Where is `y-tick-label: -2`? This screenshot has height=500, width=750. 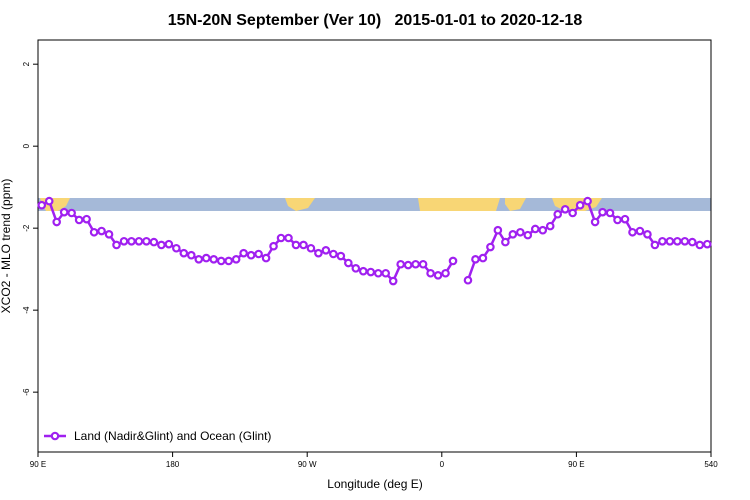
y-tick-label: -2 is located at coordinates (26, 228).